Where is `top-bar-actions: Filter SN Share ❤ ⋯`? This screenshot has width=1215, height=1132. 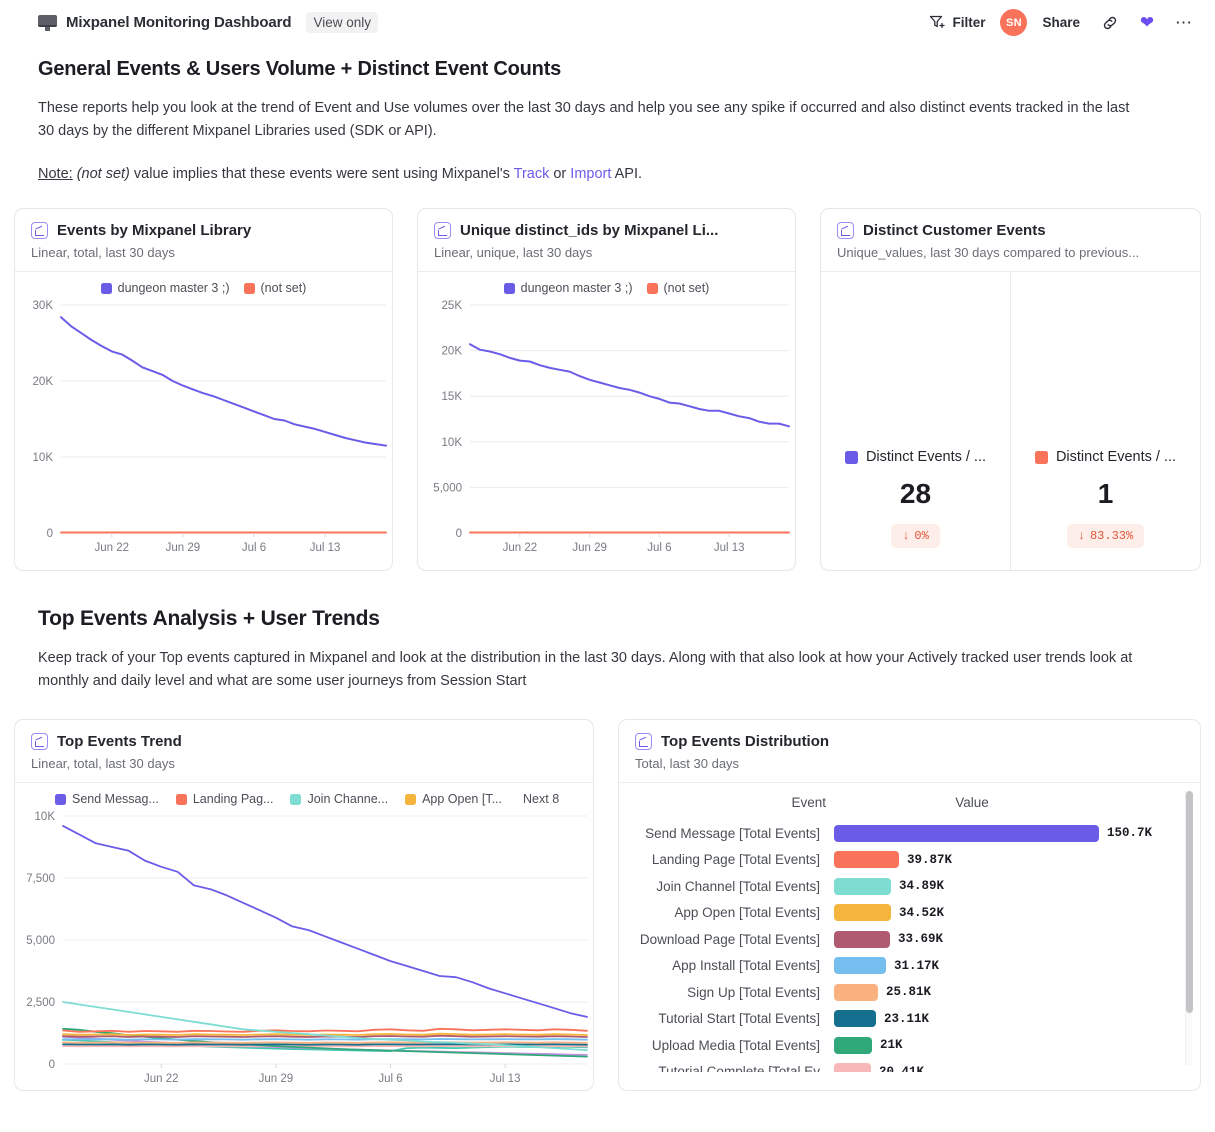
top-bar-actions: Filter SN Share ❤ ⋯ is located at coordinates (1060, 23).